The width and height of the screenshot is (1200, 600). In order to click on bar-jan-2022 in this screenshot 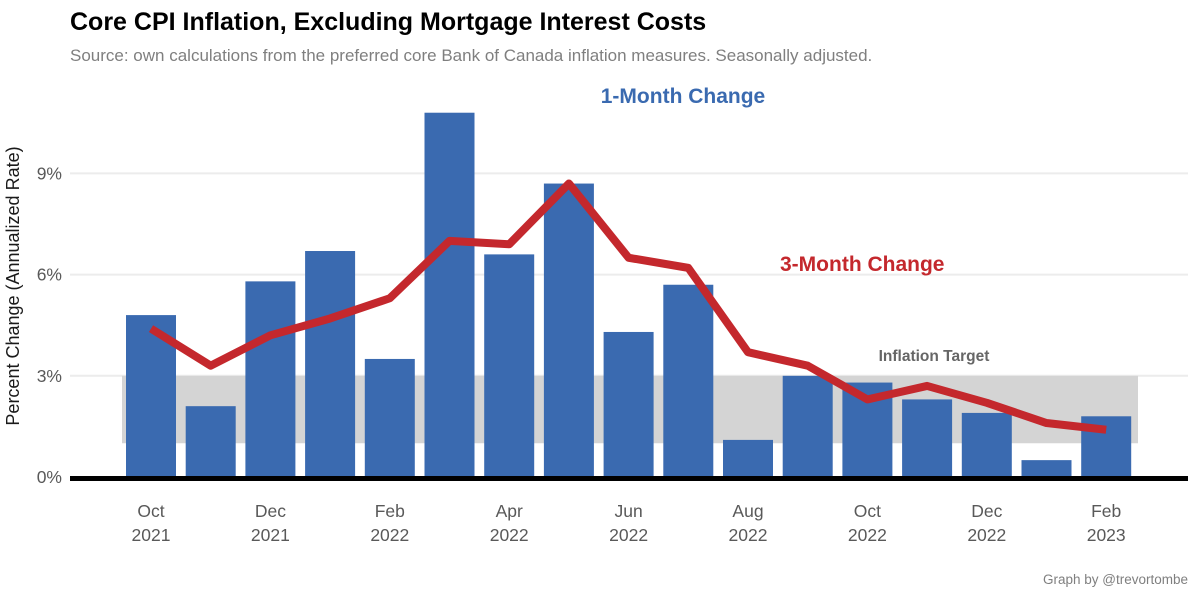, I will do `click(330, 364)`.